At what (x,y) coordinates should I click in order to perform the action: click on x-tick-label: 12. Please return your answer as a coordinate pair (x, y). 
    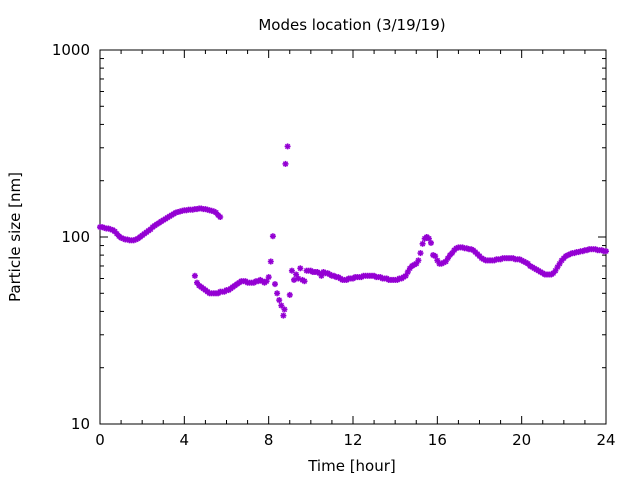
    Looking at the image, I should click on (352, 440).